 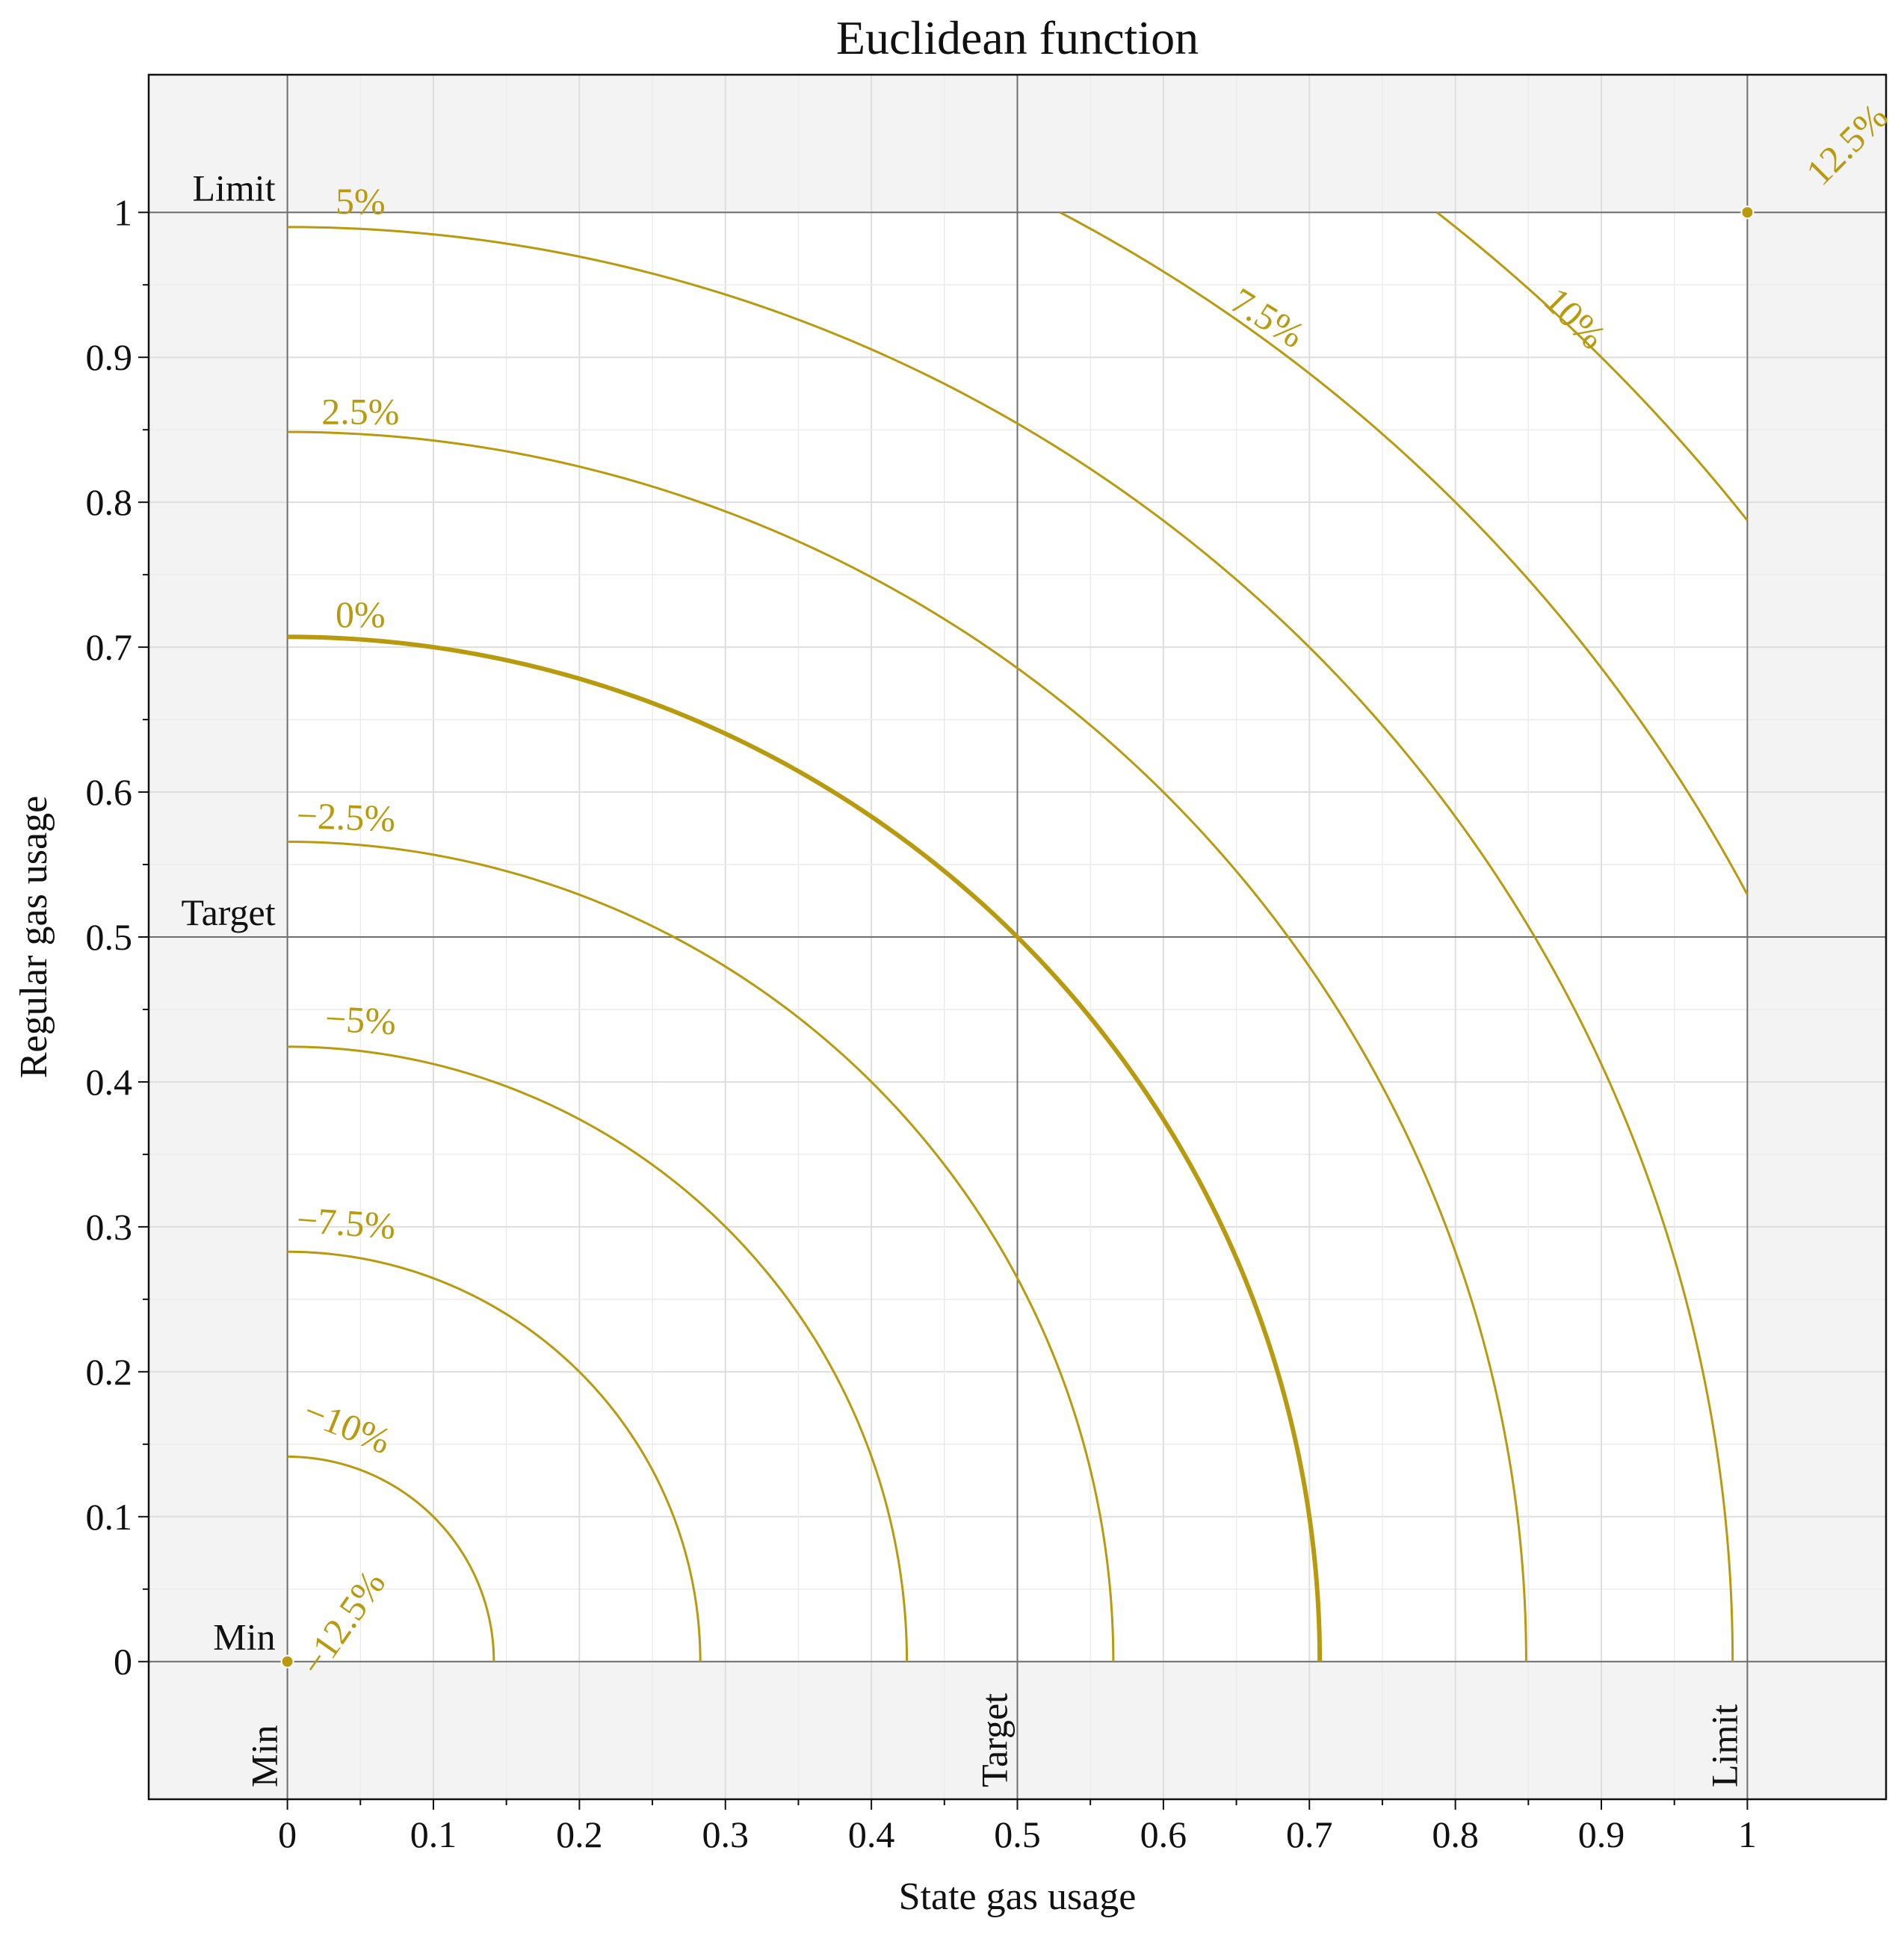 What do you see at coordinates (109, 1227) in the screenshot?
I see `y-tick-label: 0.3` at bounding box center [109, 1227].